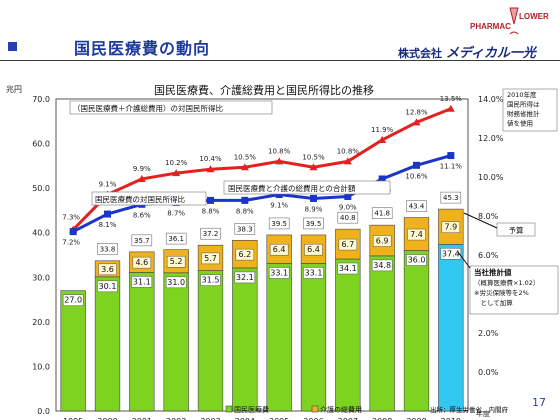 This screenshot has height=420, width=560. What do you see at coordinates (279, 249) in the screenshot?
I see `bar-care-value: 6.4` at bounding box center [279, 249].